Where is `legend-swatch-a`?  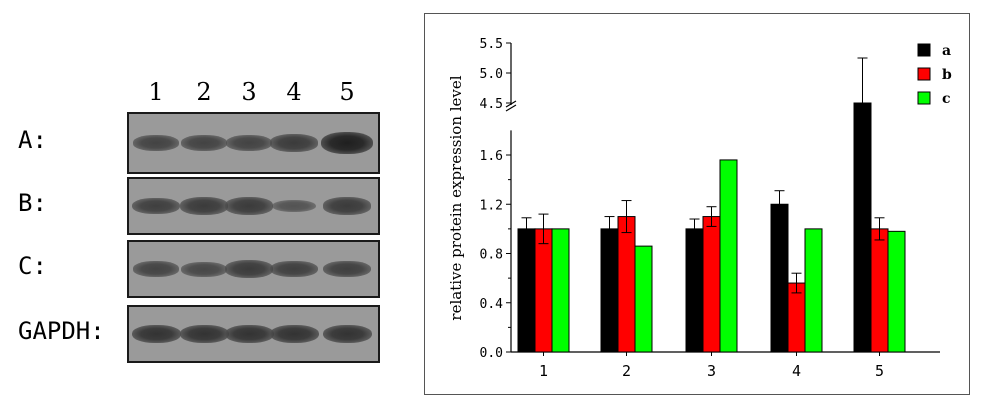 legend-swatch-a is located at coordinates (924, 50).